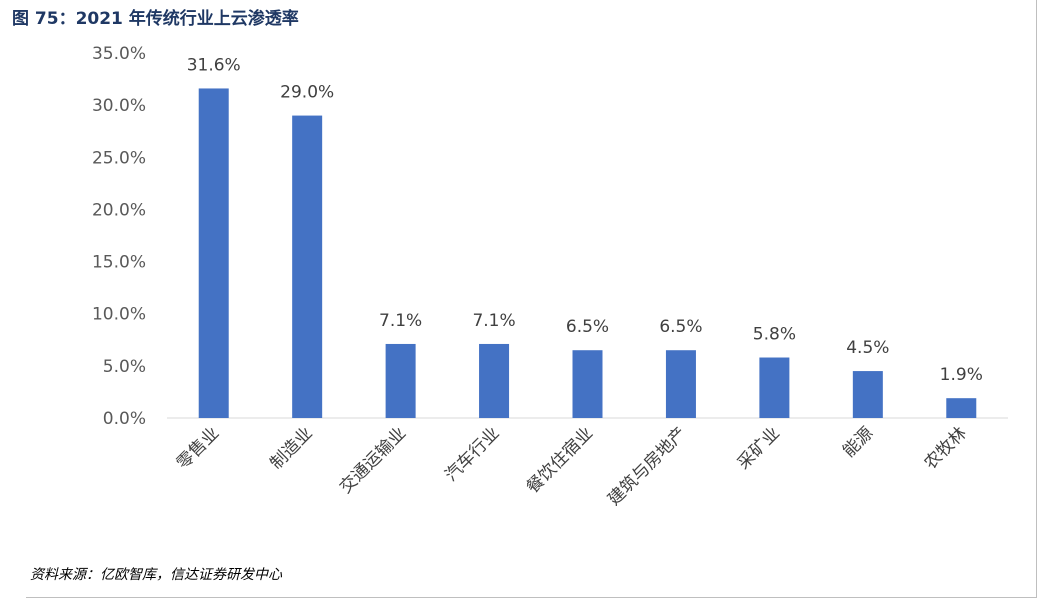 The width and height of the screenshot is (1043, 606). What do you see at coordinates (119, 210) in the screenshot?
I see `y-tick-label: 20.0%` at bounding box center [119, 210].